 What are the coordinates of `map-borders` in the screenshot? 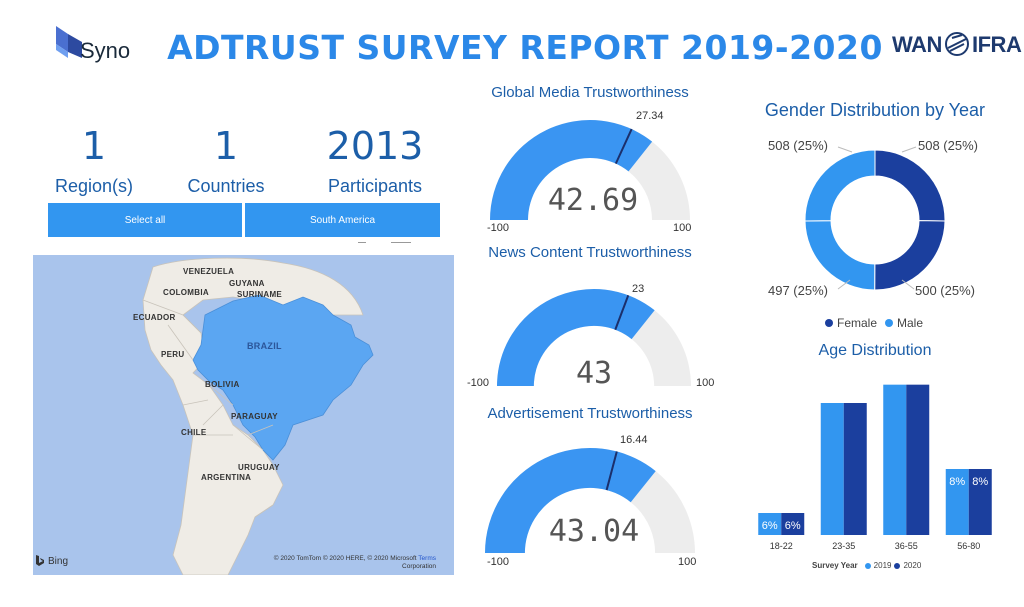 It's located at (220, 416).